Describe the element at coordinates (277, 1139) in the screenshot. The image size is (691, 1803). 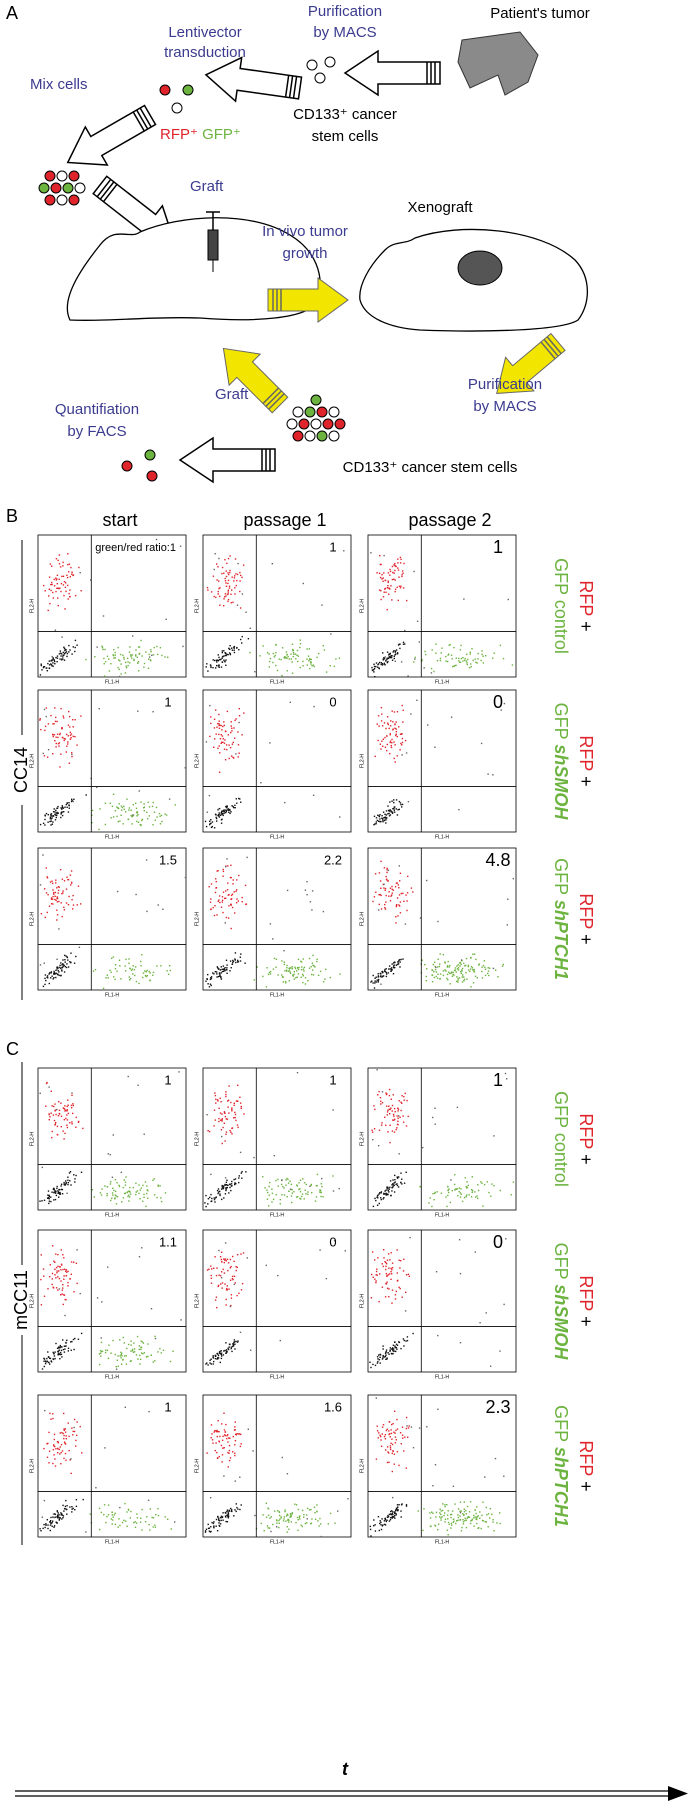
I see `plot-frame` at that location.